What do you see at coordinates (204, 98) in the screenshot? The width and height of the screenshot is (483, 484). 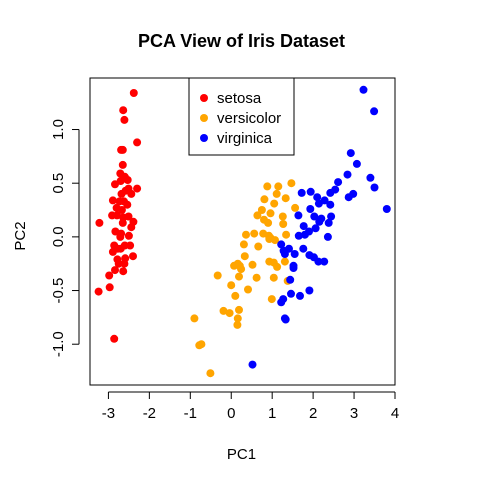 I see `legend-marker-setosa` at bounding box center [204, 98].